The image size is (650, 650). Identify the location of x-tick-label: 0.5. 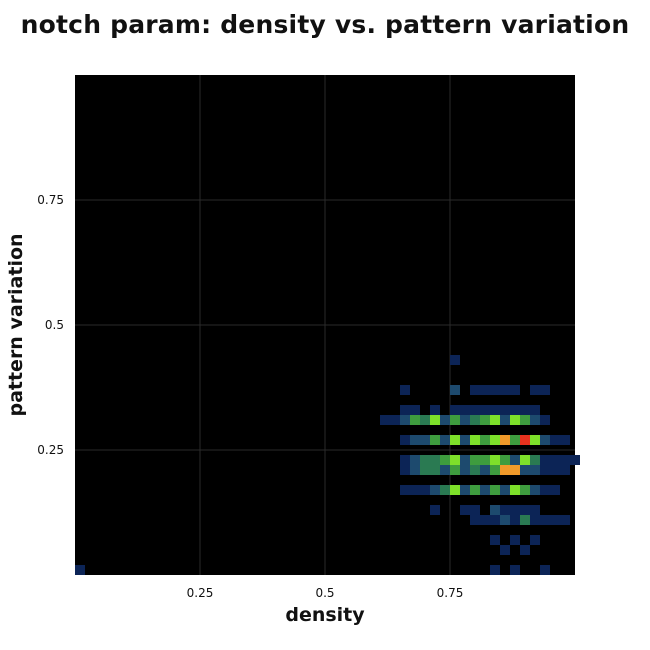
(324, 593).